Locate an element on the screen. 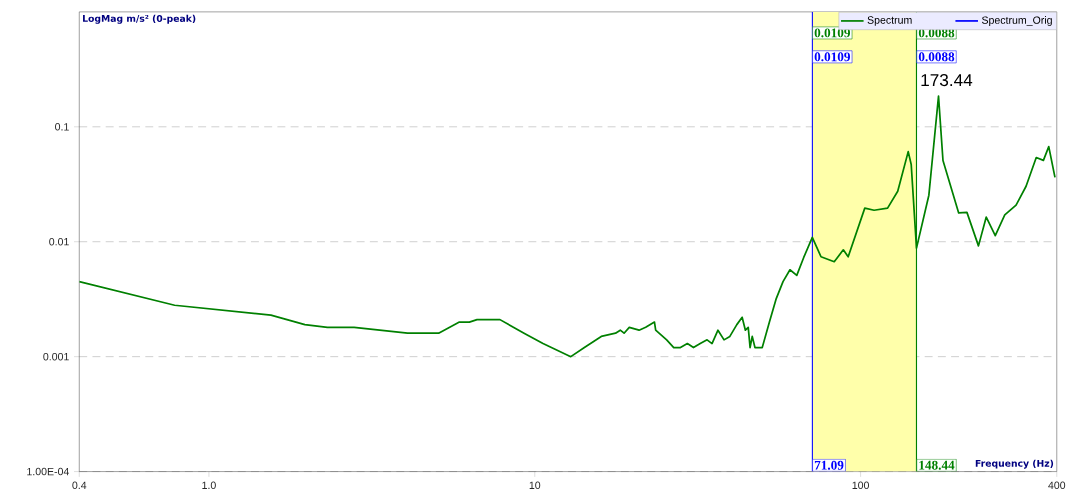 This screenshot has width=1070, height=494. y-tick-label: 0.001 is located at coordinates (56, 356).